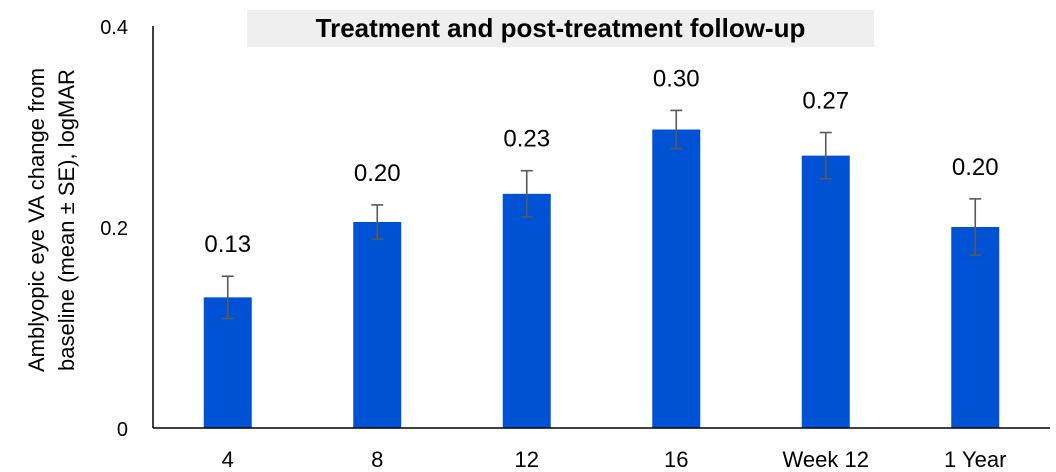 This screenshot has height=472, width=1056. I want to click on data-label-4: 0.27, so click(825, 101).